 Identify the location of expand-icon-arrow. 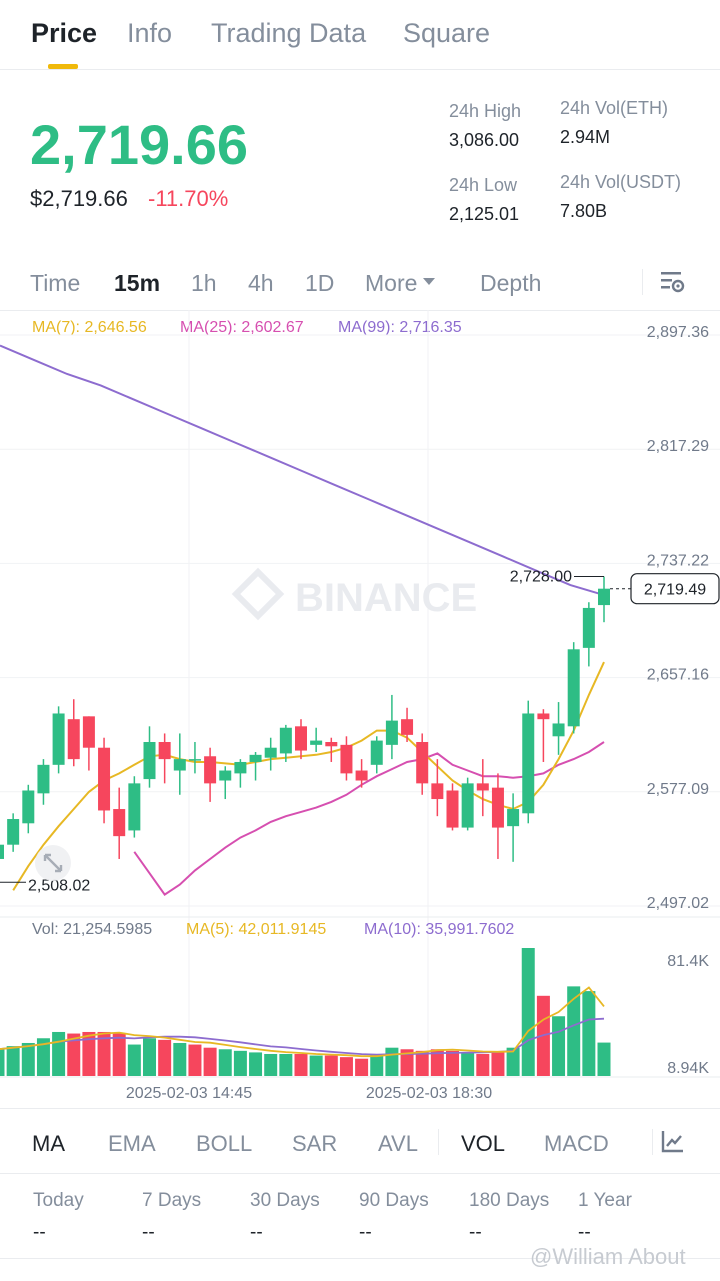
(53, 863).